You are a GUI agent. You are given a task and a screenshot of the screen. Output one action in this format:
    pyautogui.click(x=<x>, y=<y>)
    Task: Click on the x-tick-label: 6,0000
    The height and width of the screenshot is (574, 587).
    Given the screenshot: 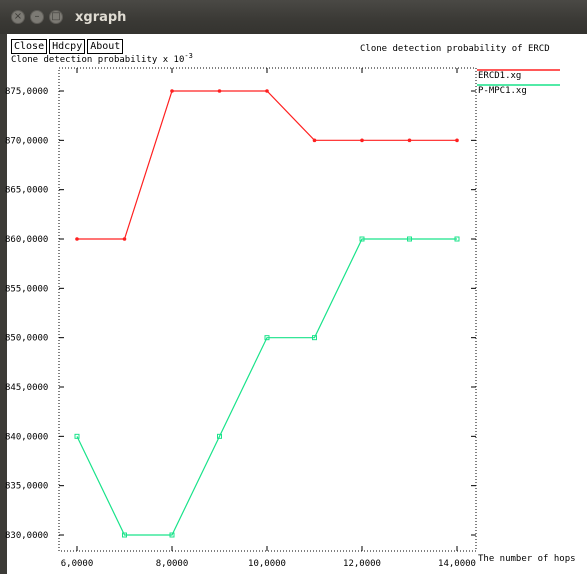 What is the action you would take?
    pyautogui.click(x=77, y=564)
    